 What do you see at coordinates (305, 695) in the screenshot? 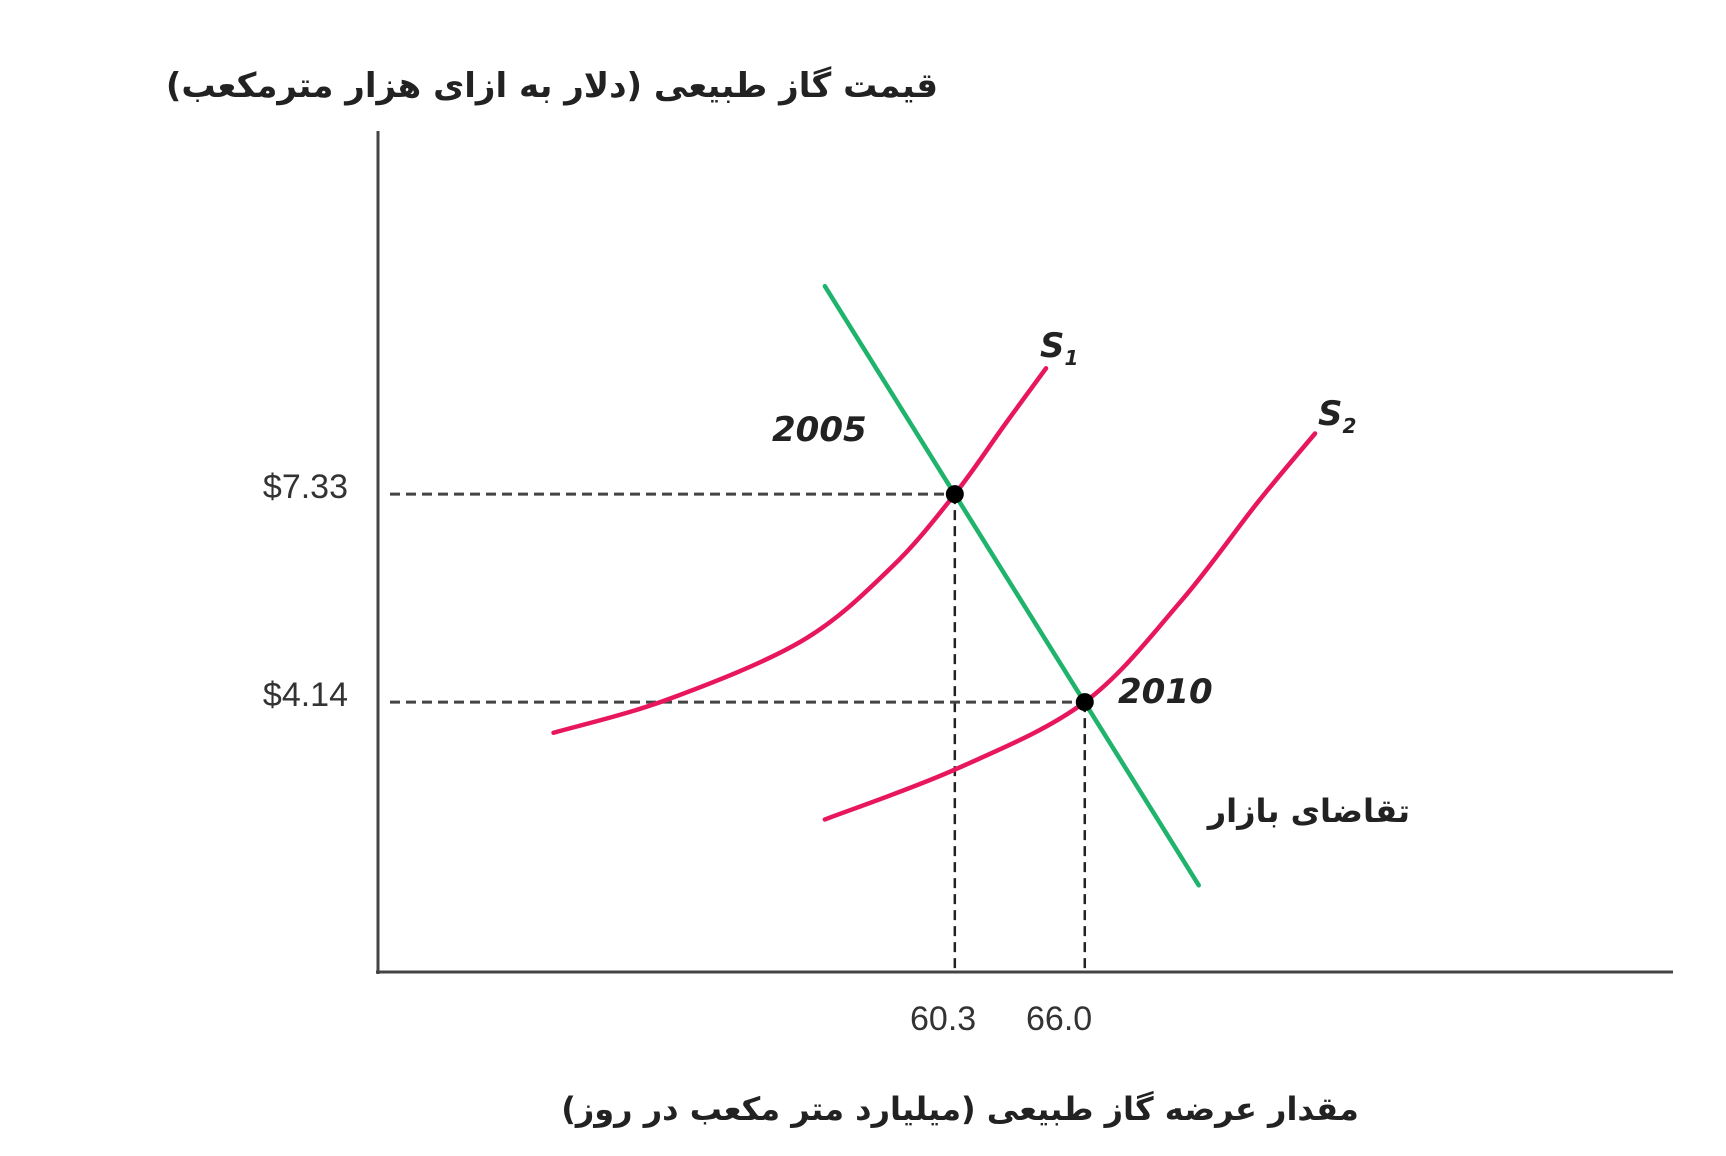
I see `y-tick-label-4.14: $4.14` at bounding box center [305, 695].